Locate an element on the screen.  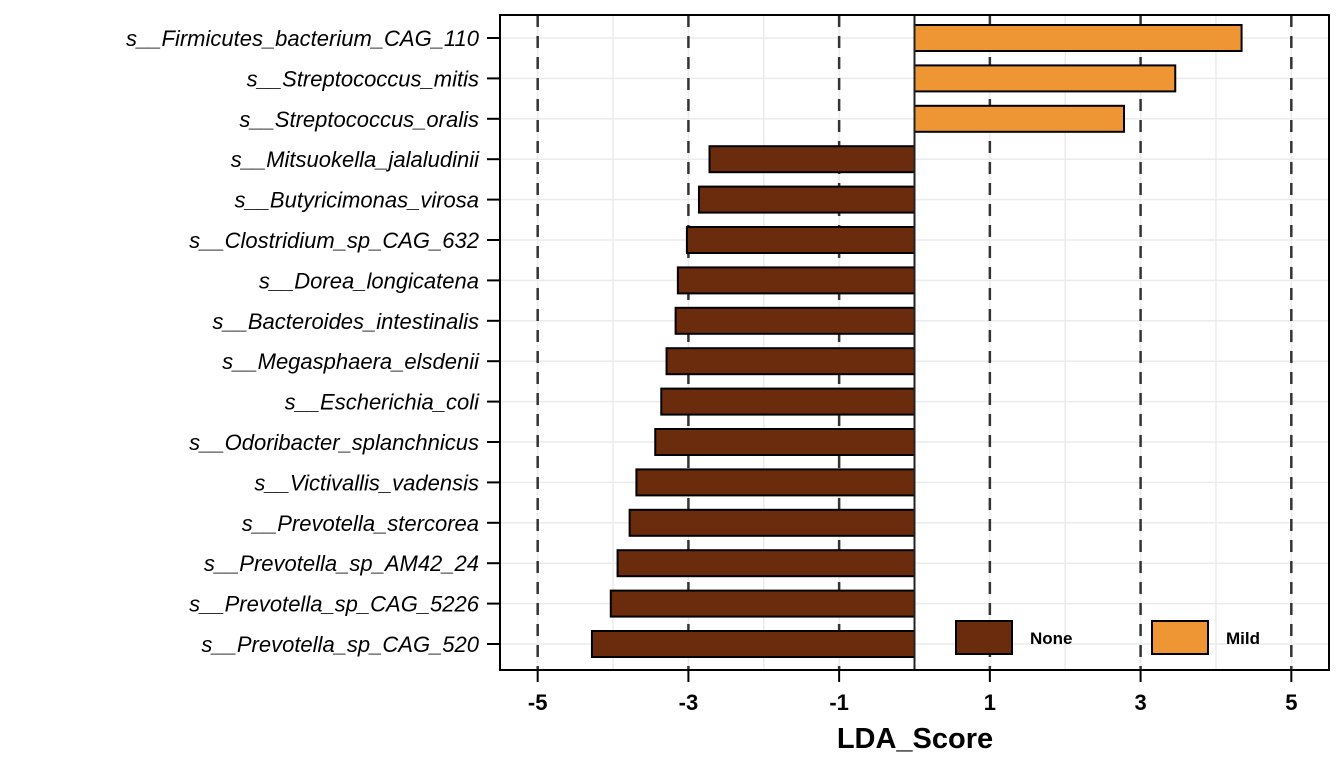
legend: None Mild is located at coordinates (1107, 637).